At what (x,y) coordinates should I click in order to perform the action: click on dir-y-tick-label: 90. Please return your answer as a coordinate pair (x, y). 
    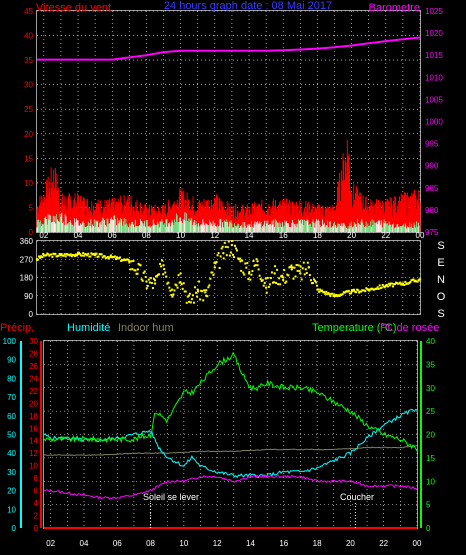
    Looking at the image, I should click on (28, 296).